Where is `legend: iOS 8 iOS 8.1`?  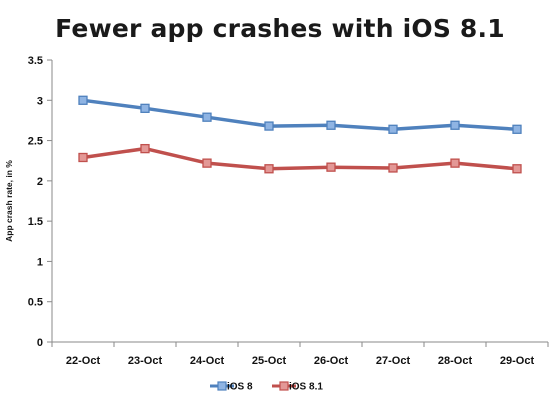
legend: iOS 8 iOS 8.1 is located at coordinates (266, 387).